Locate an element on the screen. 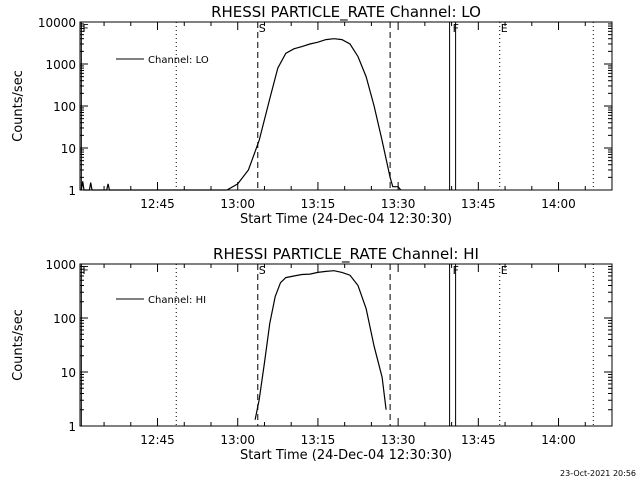 The image size is (640, 480). chart-2-x-tick-label: 13:30 is located at coordinates (398, 440).